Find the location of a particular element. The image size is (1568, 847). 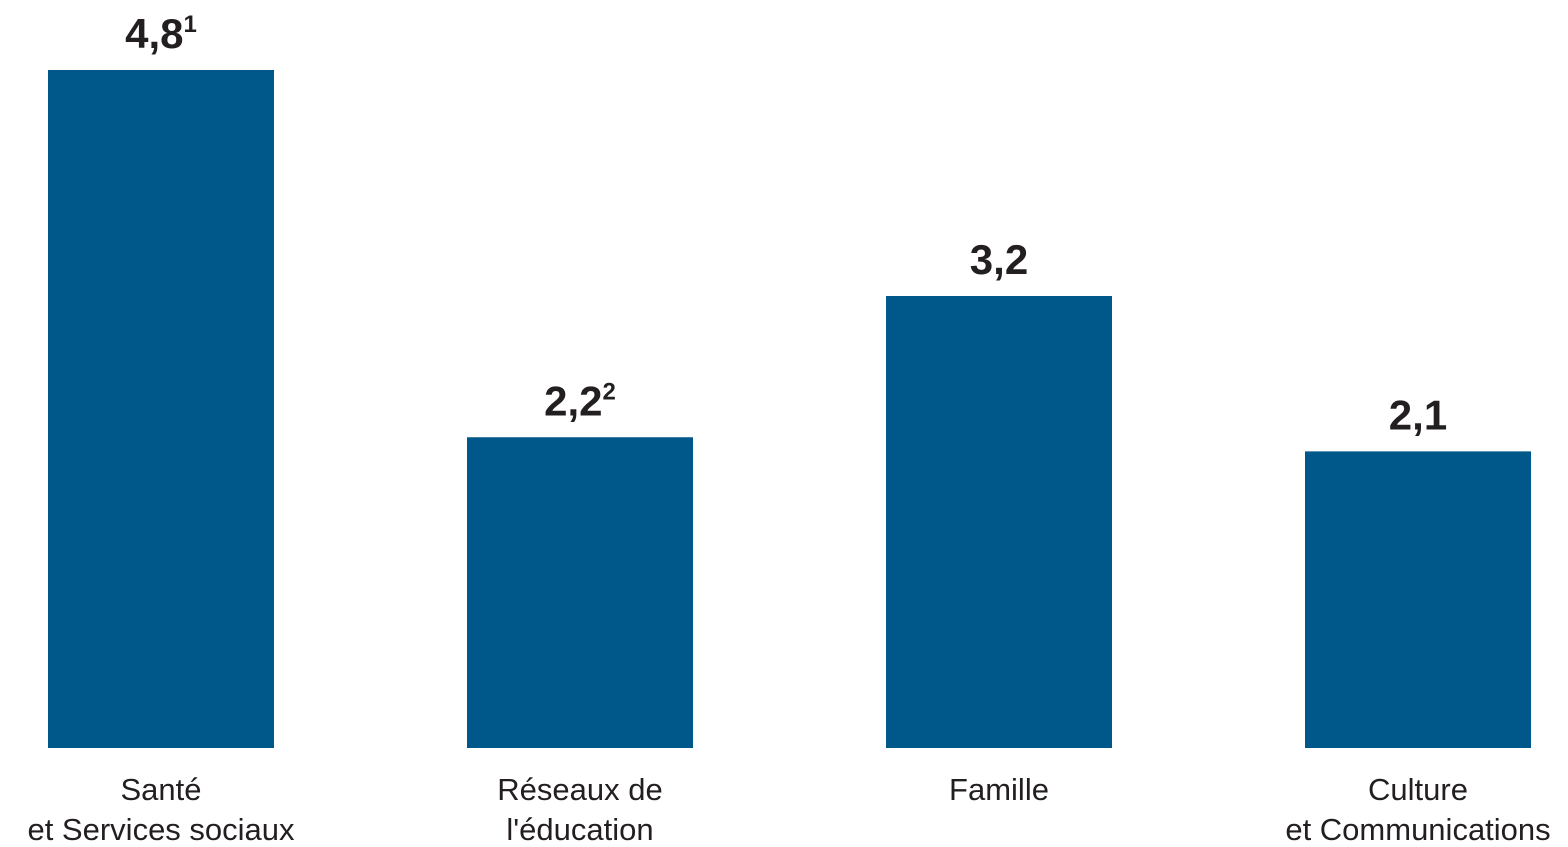

value-label: 2,22 is located at coordinates (580, 400).